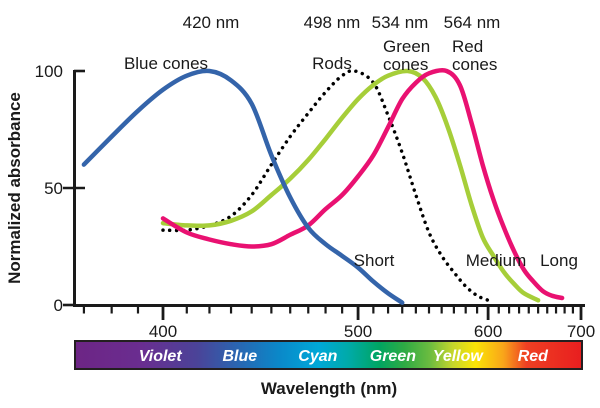 The width and height of the screenshot is (600, 408). I want to click on spectrum-label-red: Red, so click(533, 356).